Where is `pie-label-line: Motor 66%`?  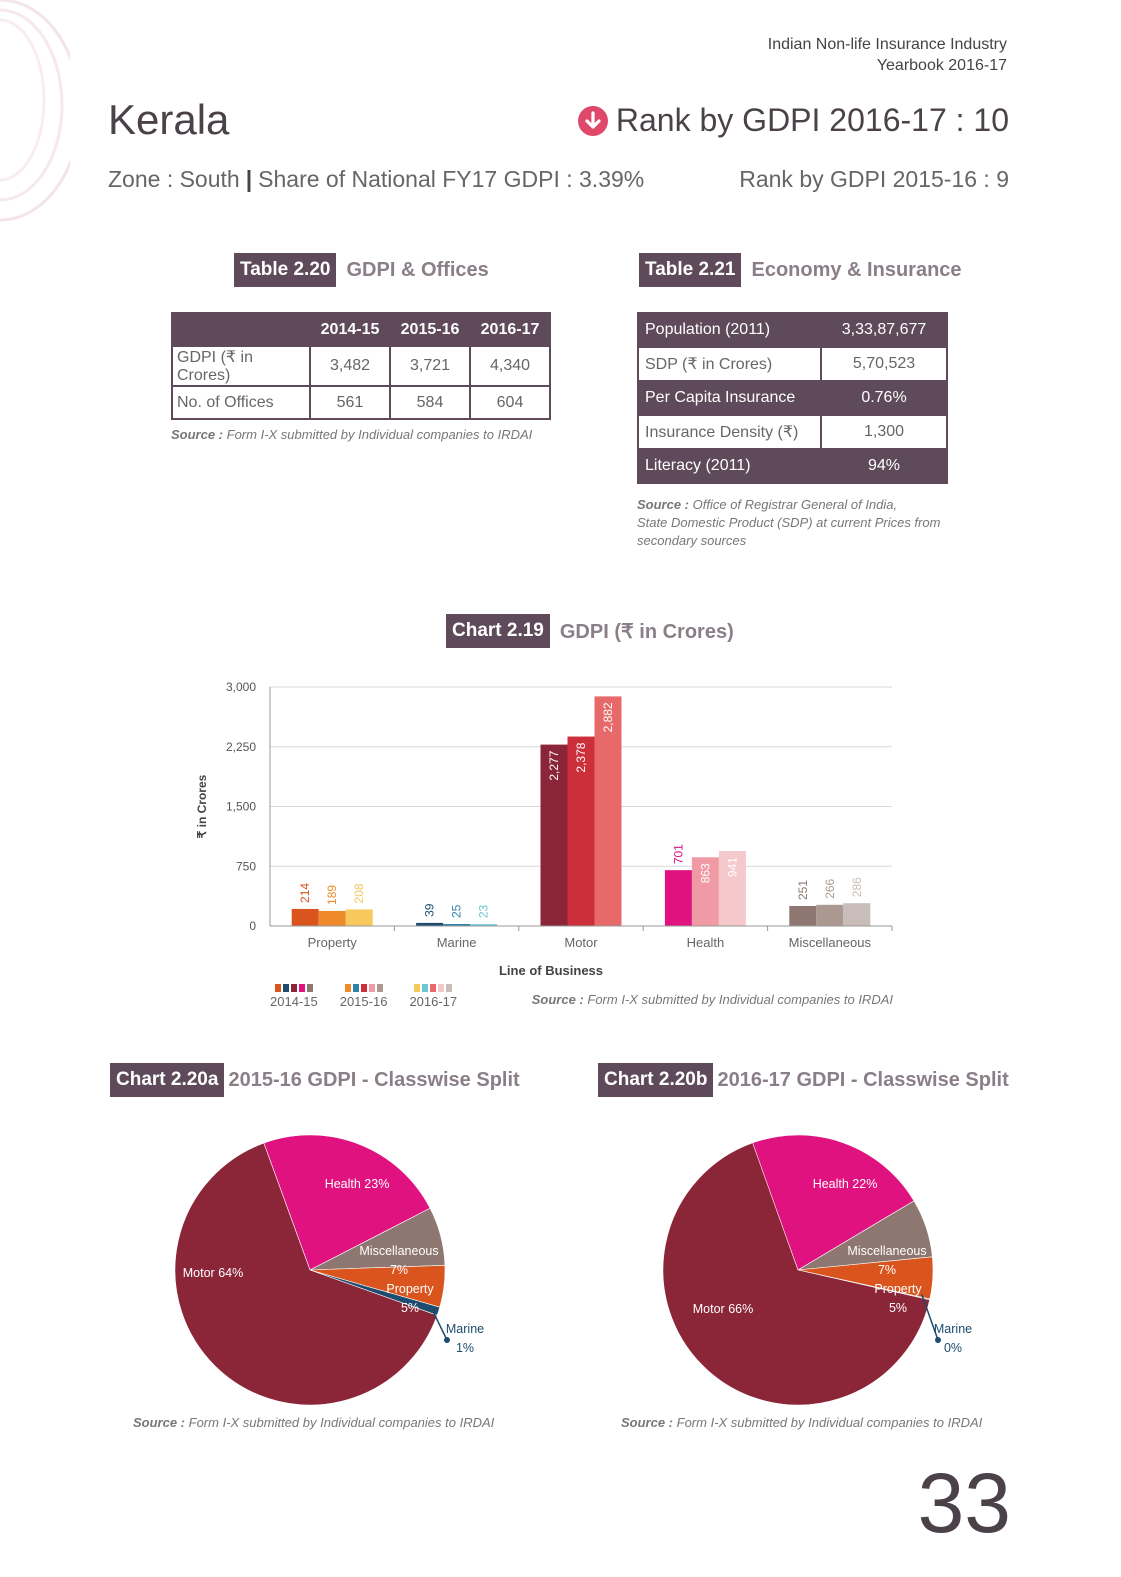
pie-label-line: Motor 66% is located at coordinates (723, 1309).